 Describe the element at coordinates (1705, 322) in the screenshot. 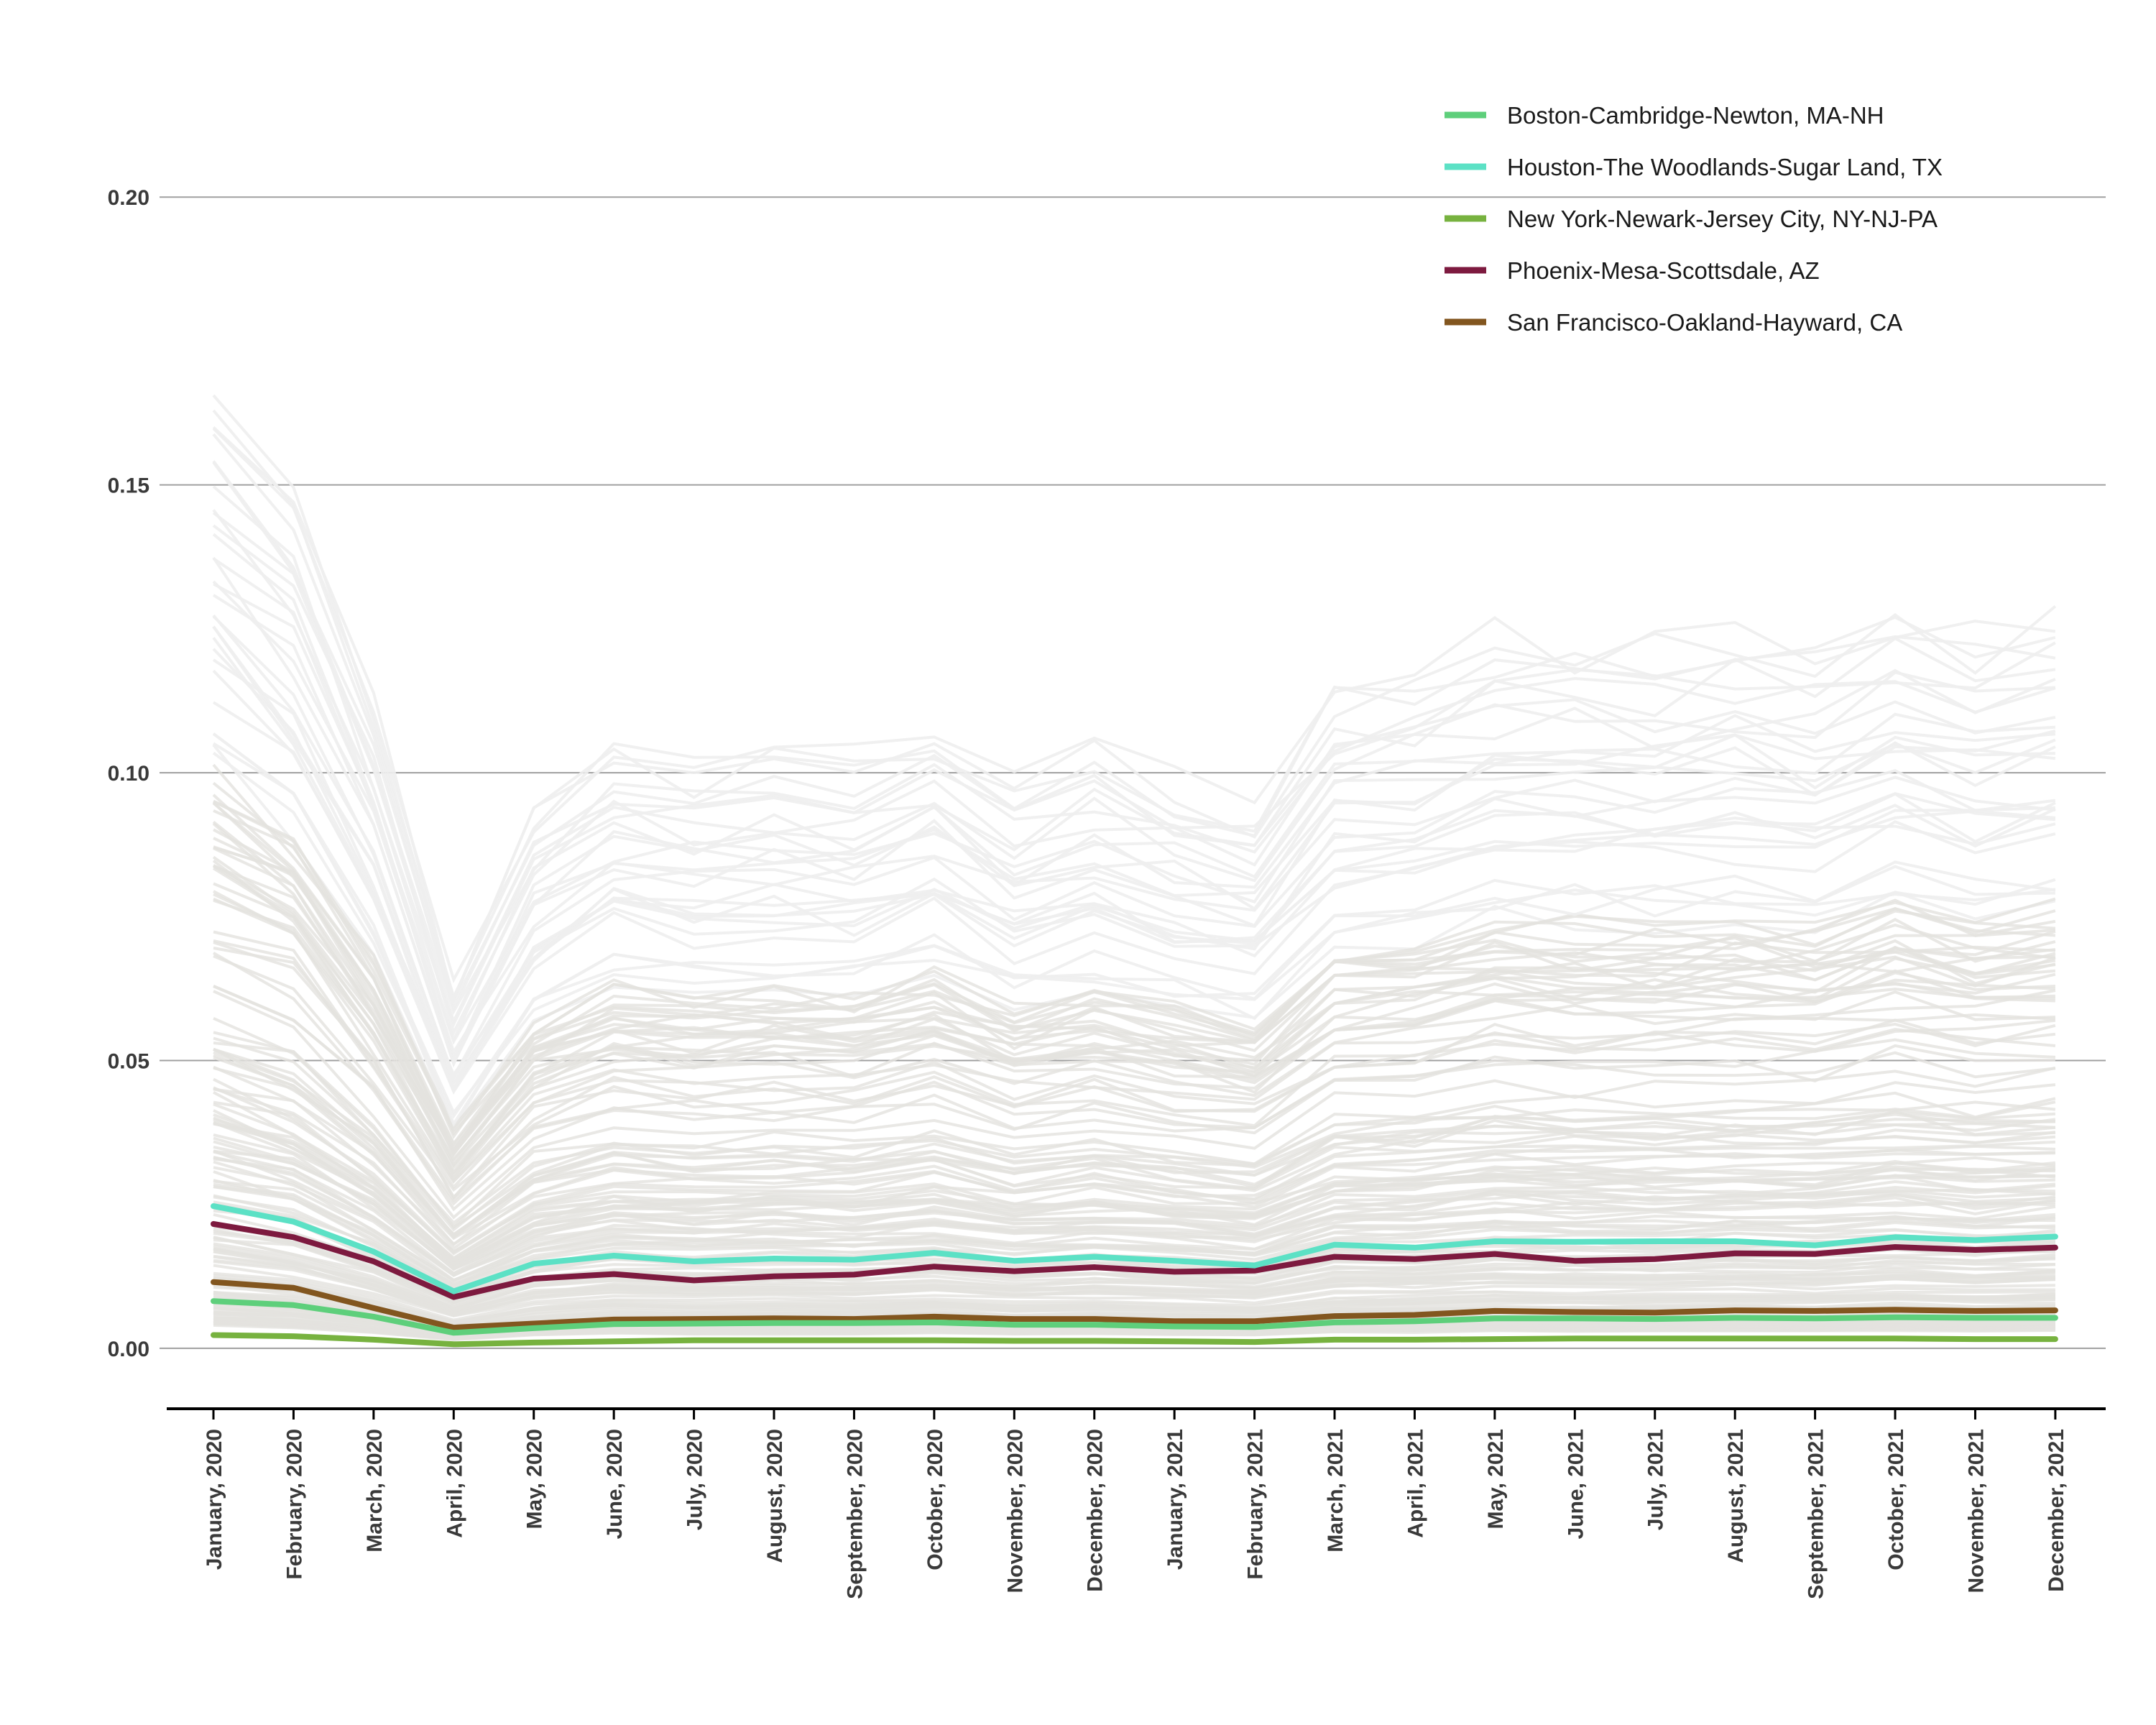

I see `legend-label: San Francisco-Oakland-Hayward, CA` at that location.